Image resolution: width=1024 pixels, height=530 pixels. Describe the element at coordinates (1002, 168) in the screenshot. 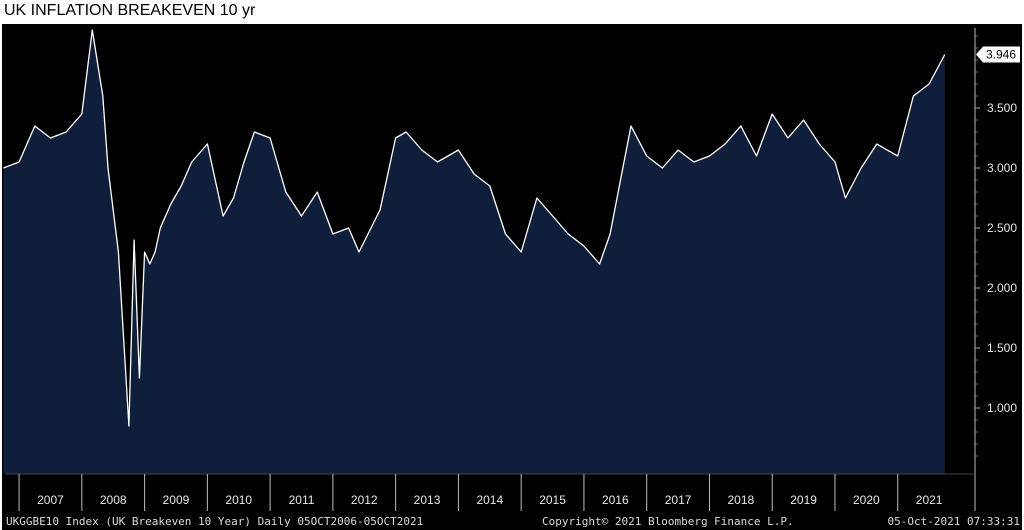

I see `y-tick-label: 3.000` at that location.